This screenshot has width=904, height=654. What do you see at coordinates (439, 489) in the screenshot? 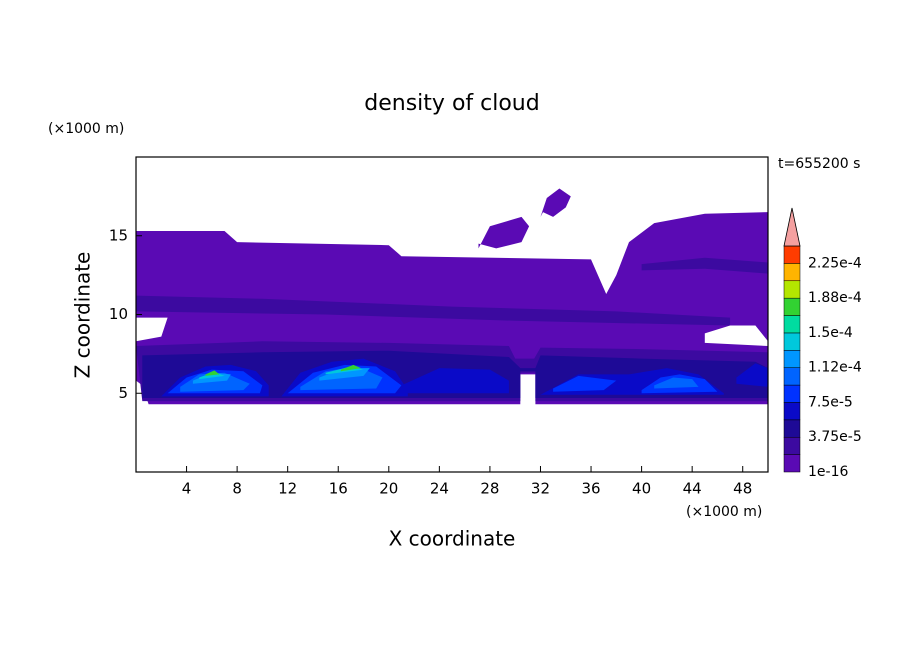
I see `x-tick-label: 24` at bounding box center [439, 489].